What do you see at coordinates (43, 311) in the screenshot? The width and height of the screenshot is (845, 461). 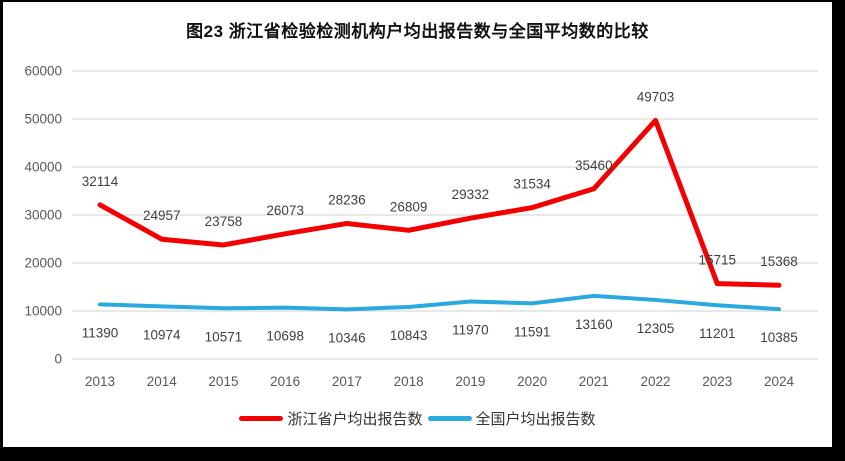 I see `y-axis-tick-label: 10000` at bounding box center [43, 311].